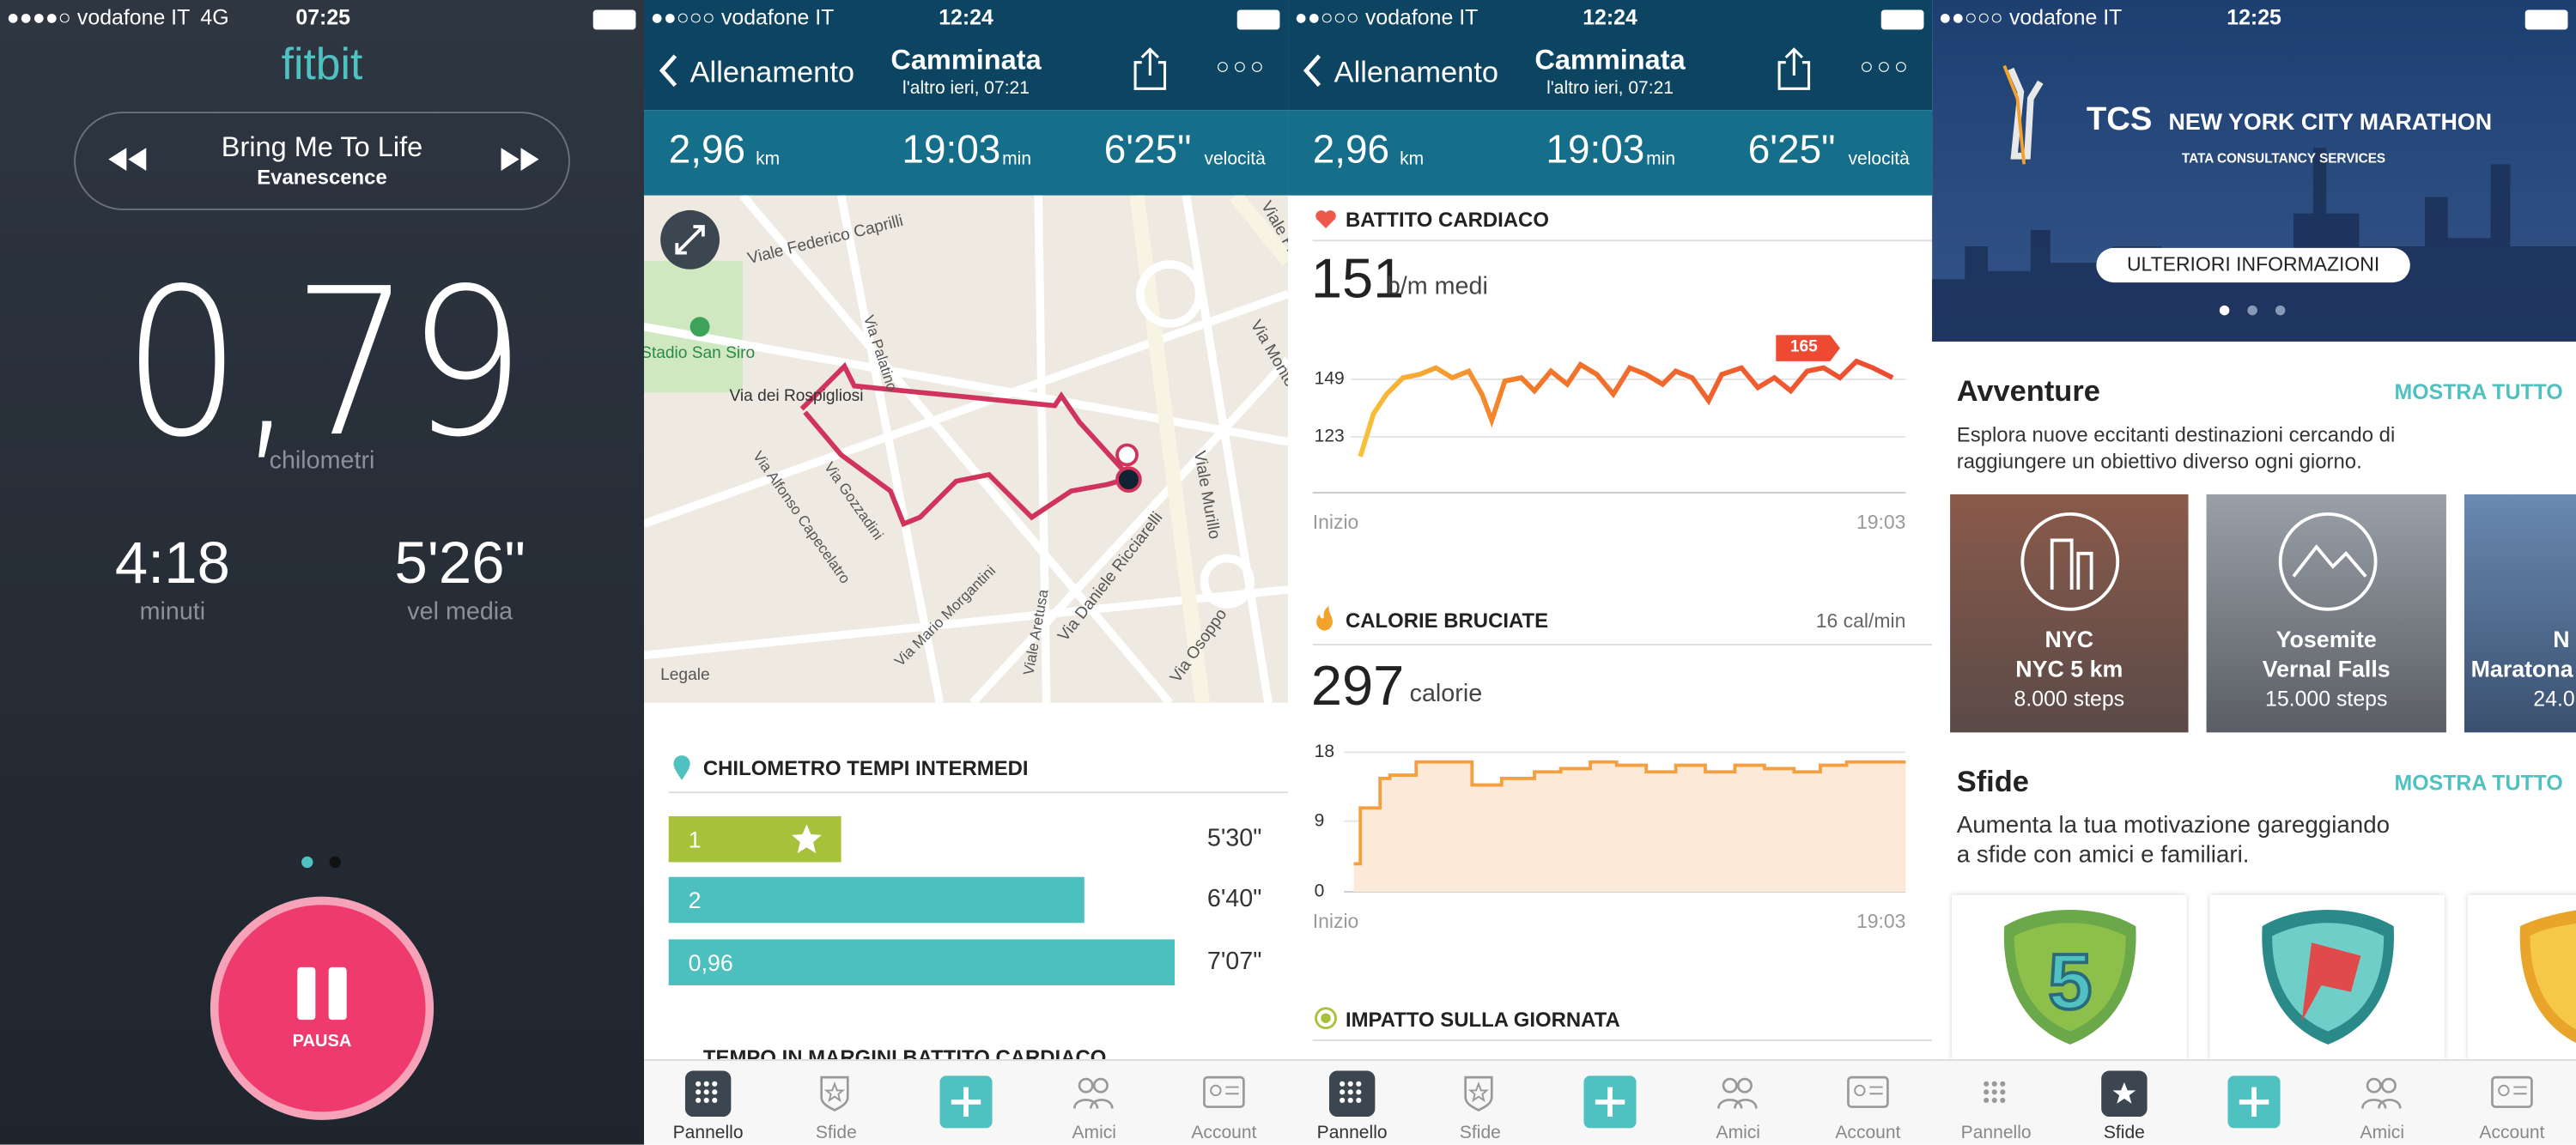  What do you see at coordinates (1609, 415) in the screenshot?
I see `heart-chart` at bounding box center [1609, 415].